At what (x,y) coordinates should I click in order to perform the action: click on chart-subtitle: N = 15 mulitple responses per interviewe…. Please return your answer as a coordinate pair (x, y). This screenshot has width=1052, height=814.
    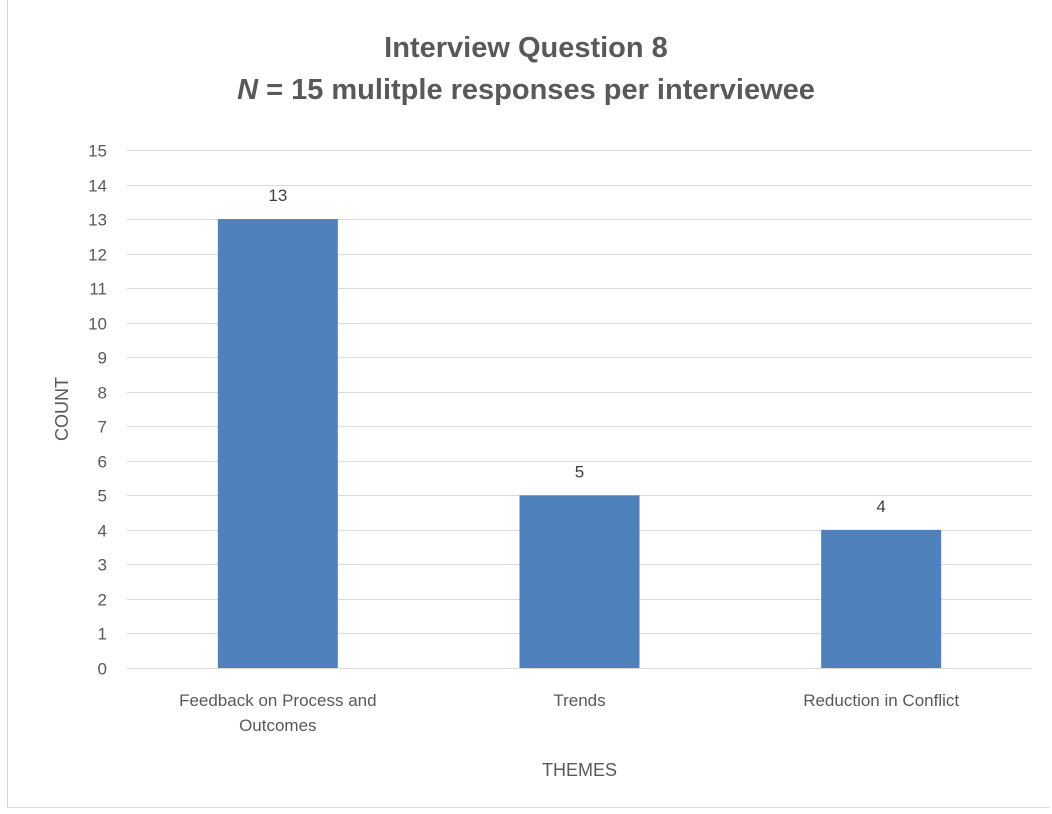
    Looking at the image, I should click on (526, 90).